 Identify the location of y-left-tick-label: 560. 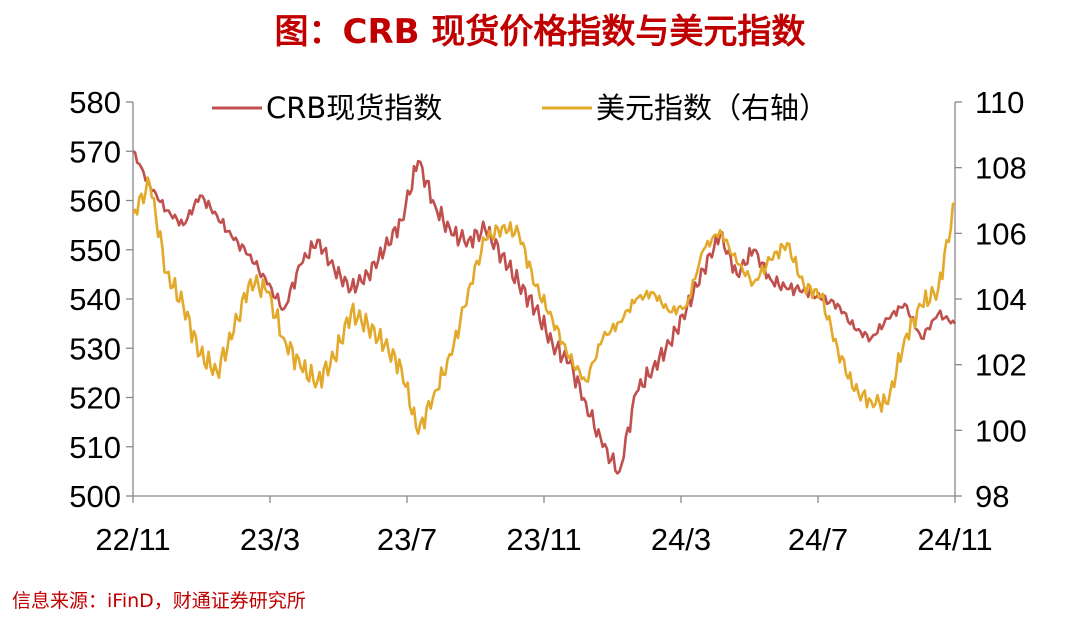
(95, 201).